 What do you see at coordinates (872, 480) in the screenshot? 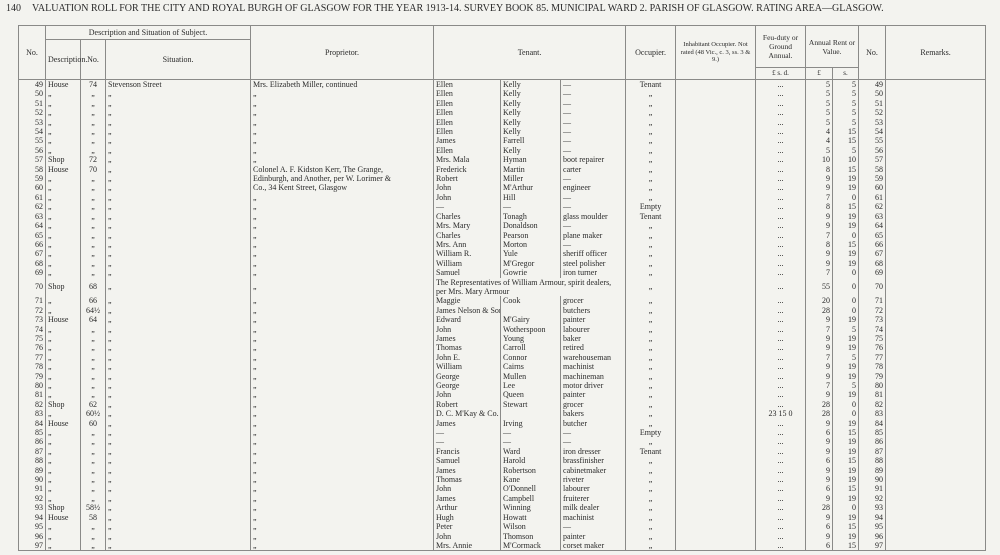
I see `row-number-right: 90` at bounding box center [872, 480].